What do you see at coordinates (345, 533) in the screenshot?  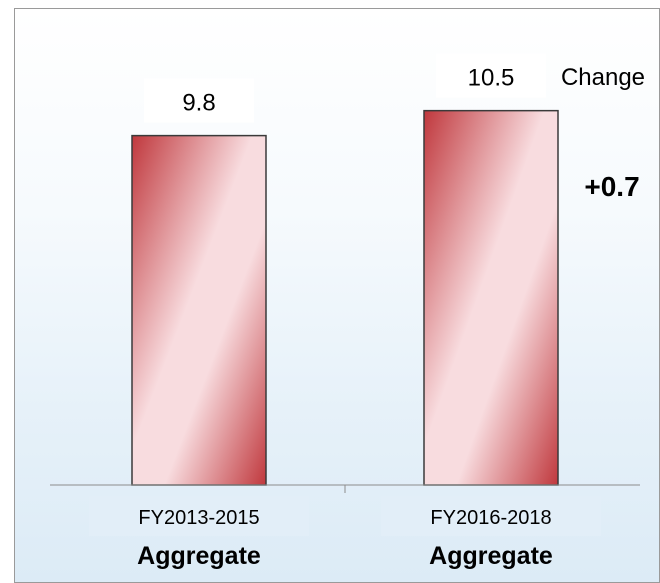 I see `category-labels: FY2013-2015 Aggregate FY2016-2018 Aggregate` at bounding box center [345, 533].